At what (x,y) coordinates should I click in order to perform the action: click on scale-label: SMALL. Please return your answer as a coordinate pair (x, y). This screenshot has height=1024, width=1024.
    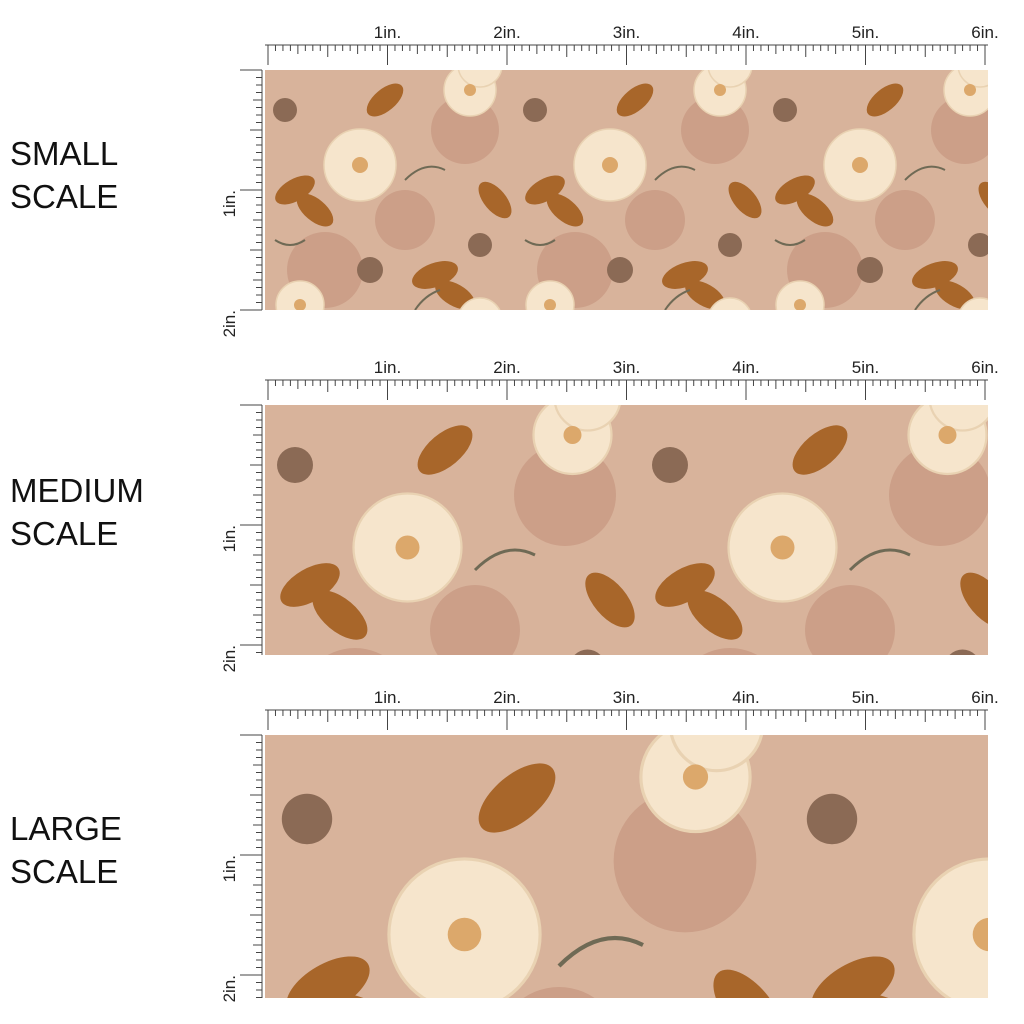
    Looking at the image, I should click on (64, 153).